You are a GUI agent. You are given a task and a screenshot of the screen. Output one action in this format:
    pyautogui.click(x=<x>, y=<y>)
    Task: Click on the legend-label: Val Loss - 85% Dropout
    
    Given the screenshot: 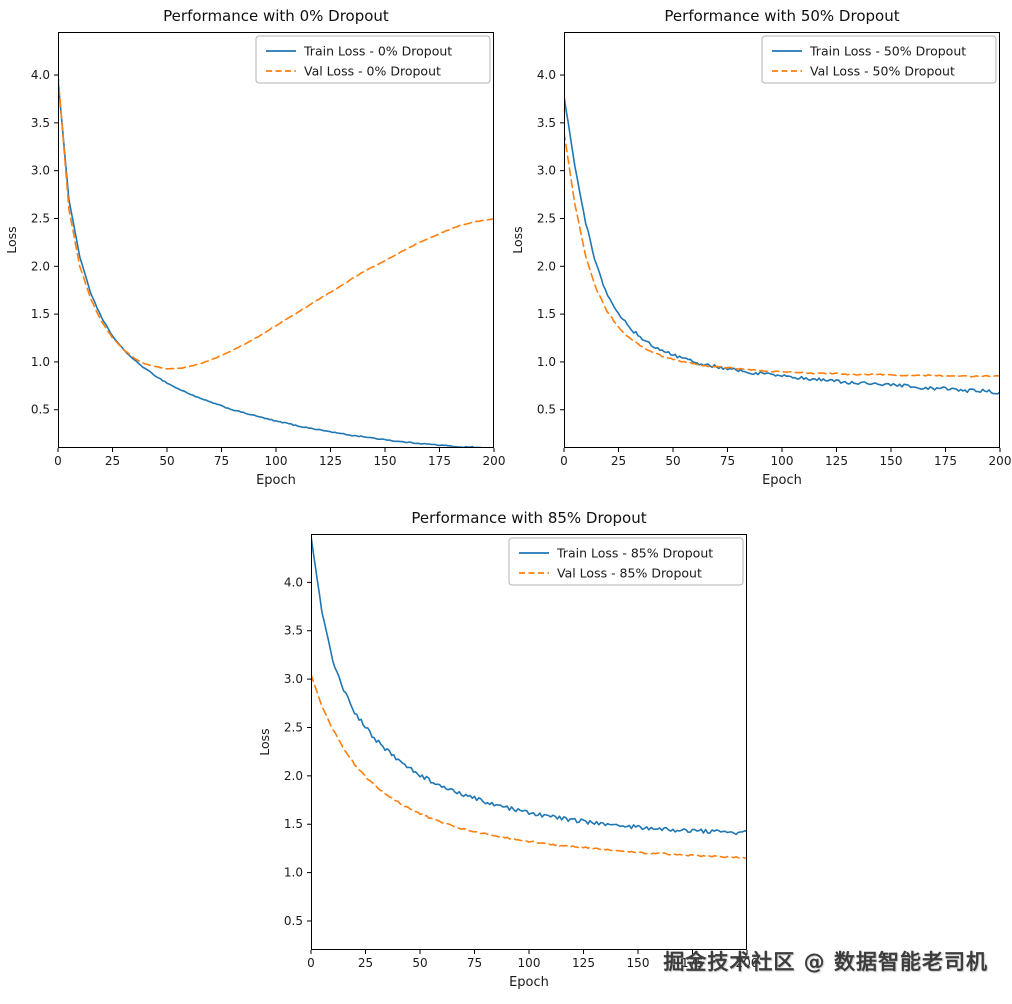 What is the action you would take?
    pyautogui.click(x=629, y=573)
    